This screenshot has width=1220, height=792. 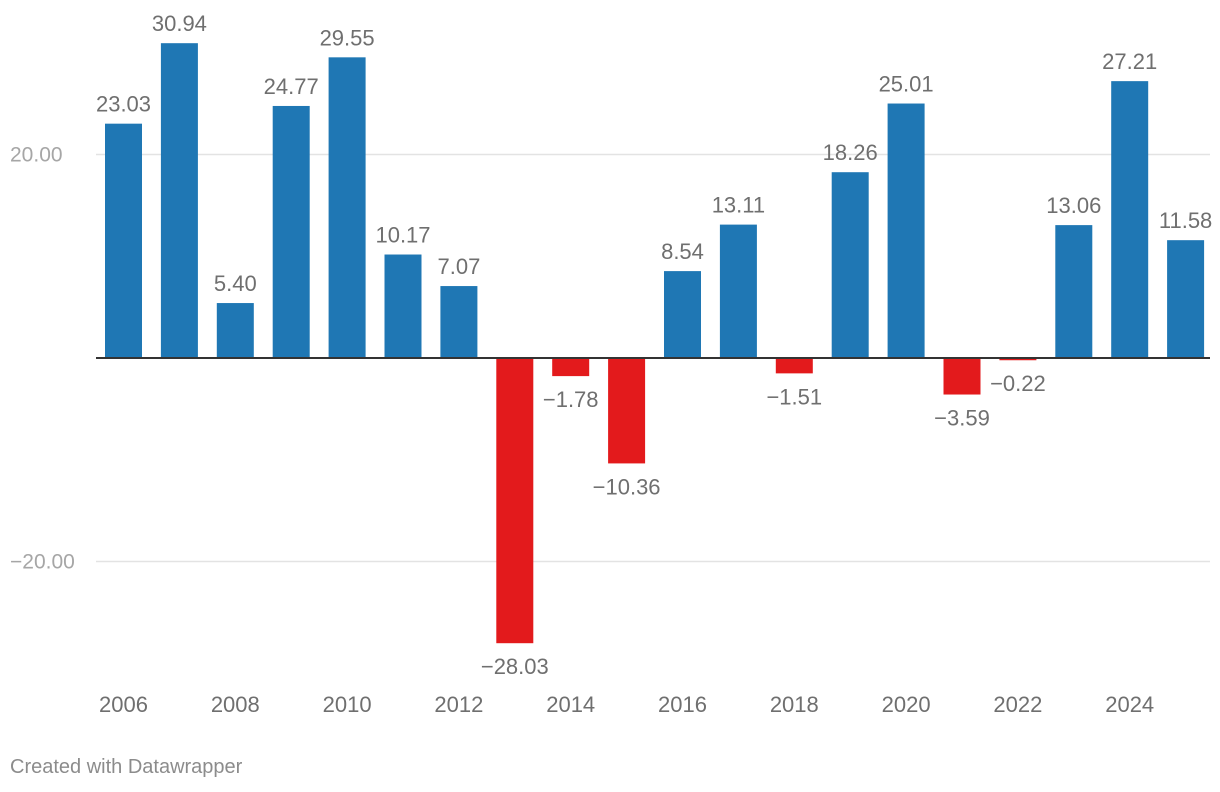 What do you see at coordinates (1017, 704) in the screenshot?
I see `x-tick-label-2022: 2022` at bounding box center [1017, 704].